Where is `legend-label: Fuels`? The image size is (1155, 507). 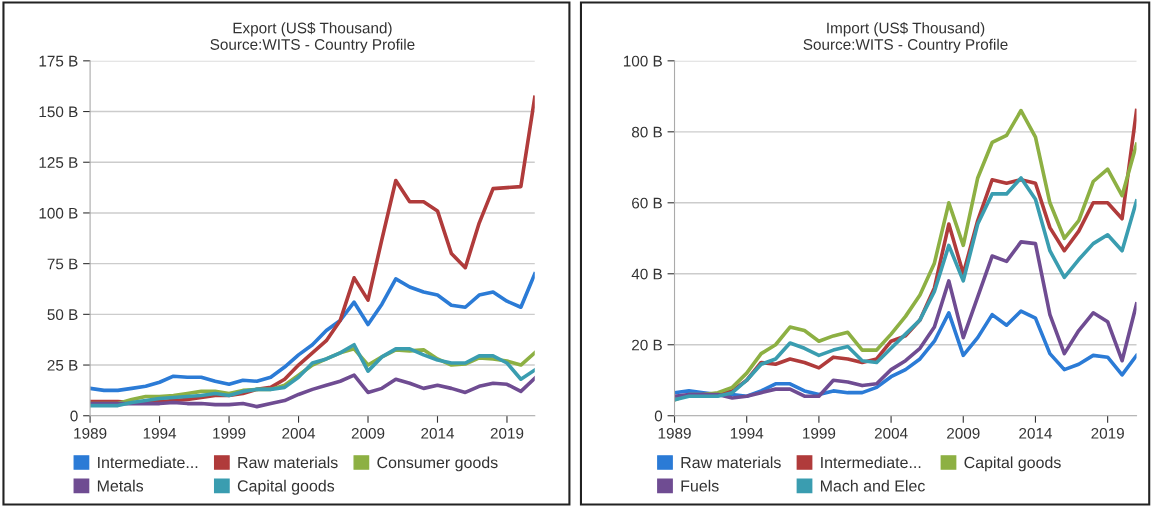 legend-label: Fuels is located at coordinates (700, 485).